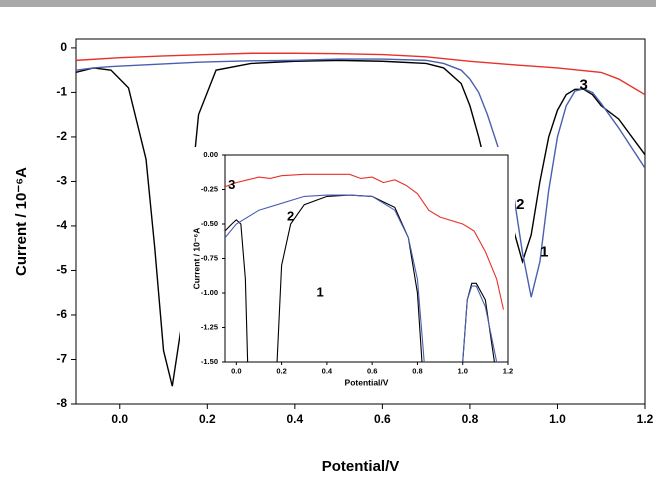 Image resolution: width=656 pixels, height=488 pixels. I want to click on y-tick-label: -1.50, so click(209, 361).